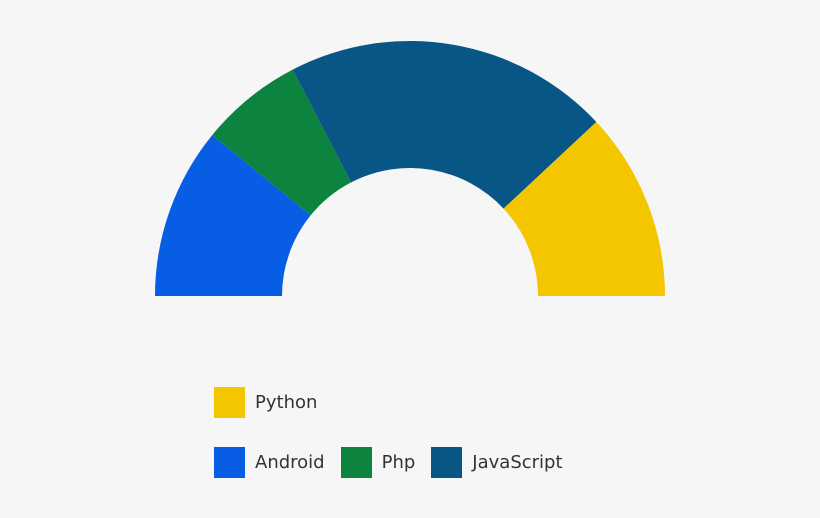  Describe the element at coordinates (517, 462) in the screenshot. I see `legend-label-javascript: JavaScript` at that location.